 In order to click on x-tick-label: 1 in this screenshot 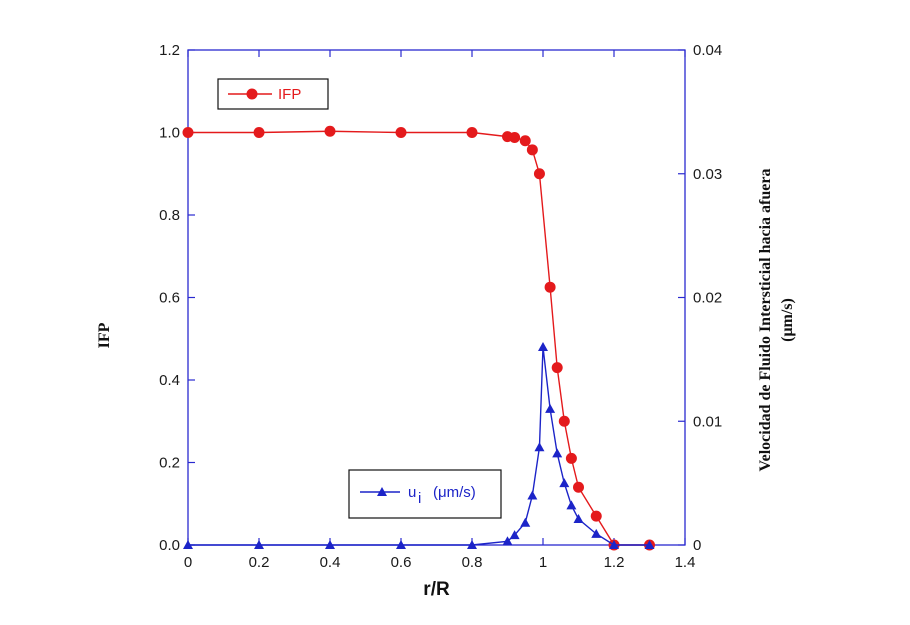, I will do `click(543, 562)`.